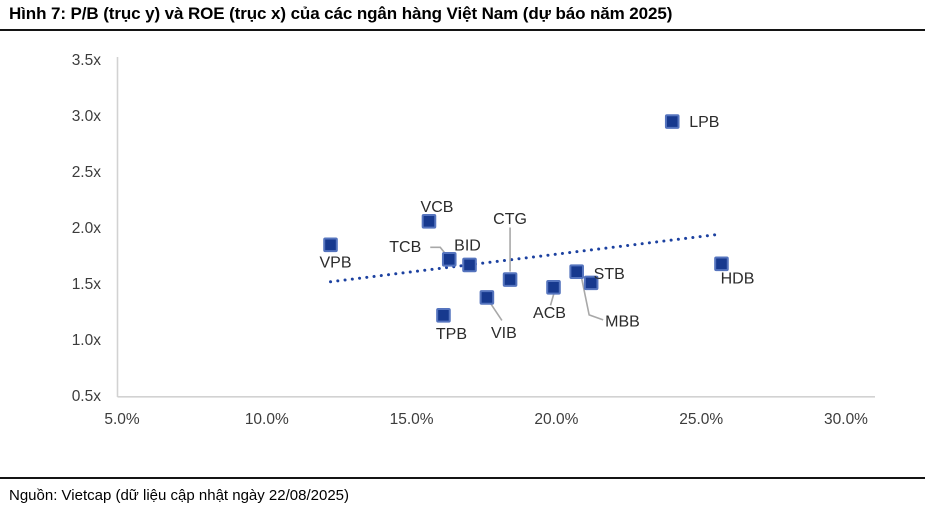 This screenshot has width=925, height=509. Describe the element at coordinates (592, 298) in the screenshot. I see `connector-MBB` at that location.